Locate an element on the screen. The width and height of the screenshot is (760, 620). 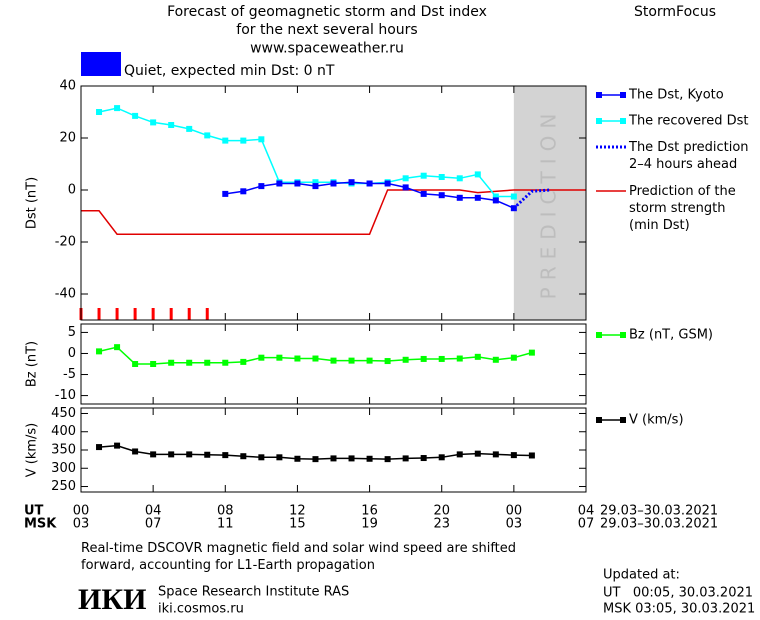
y-tick-label: 5 is located at coordinates (72, 332).